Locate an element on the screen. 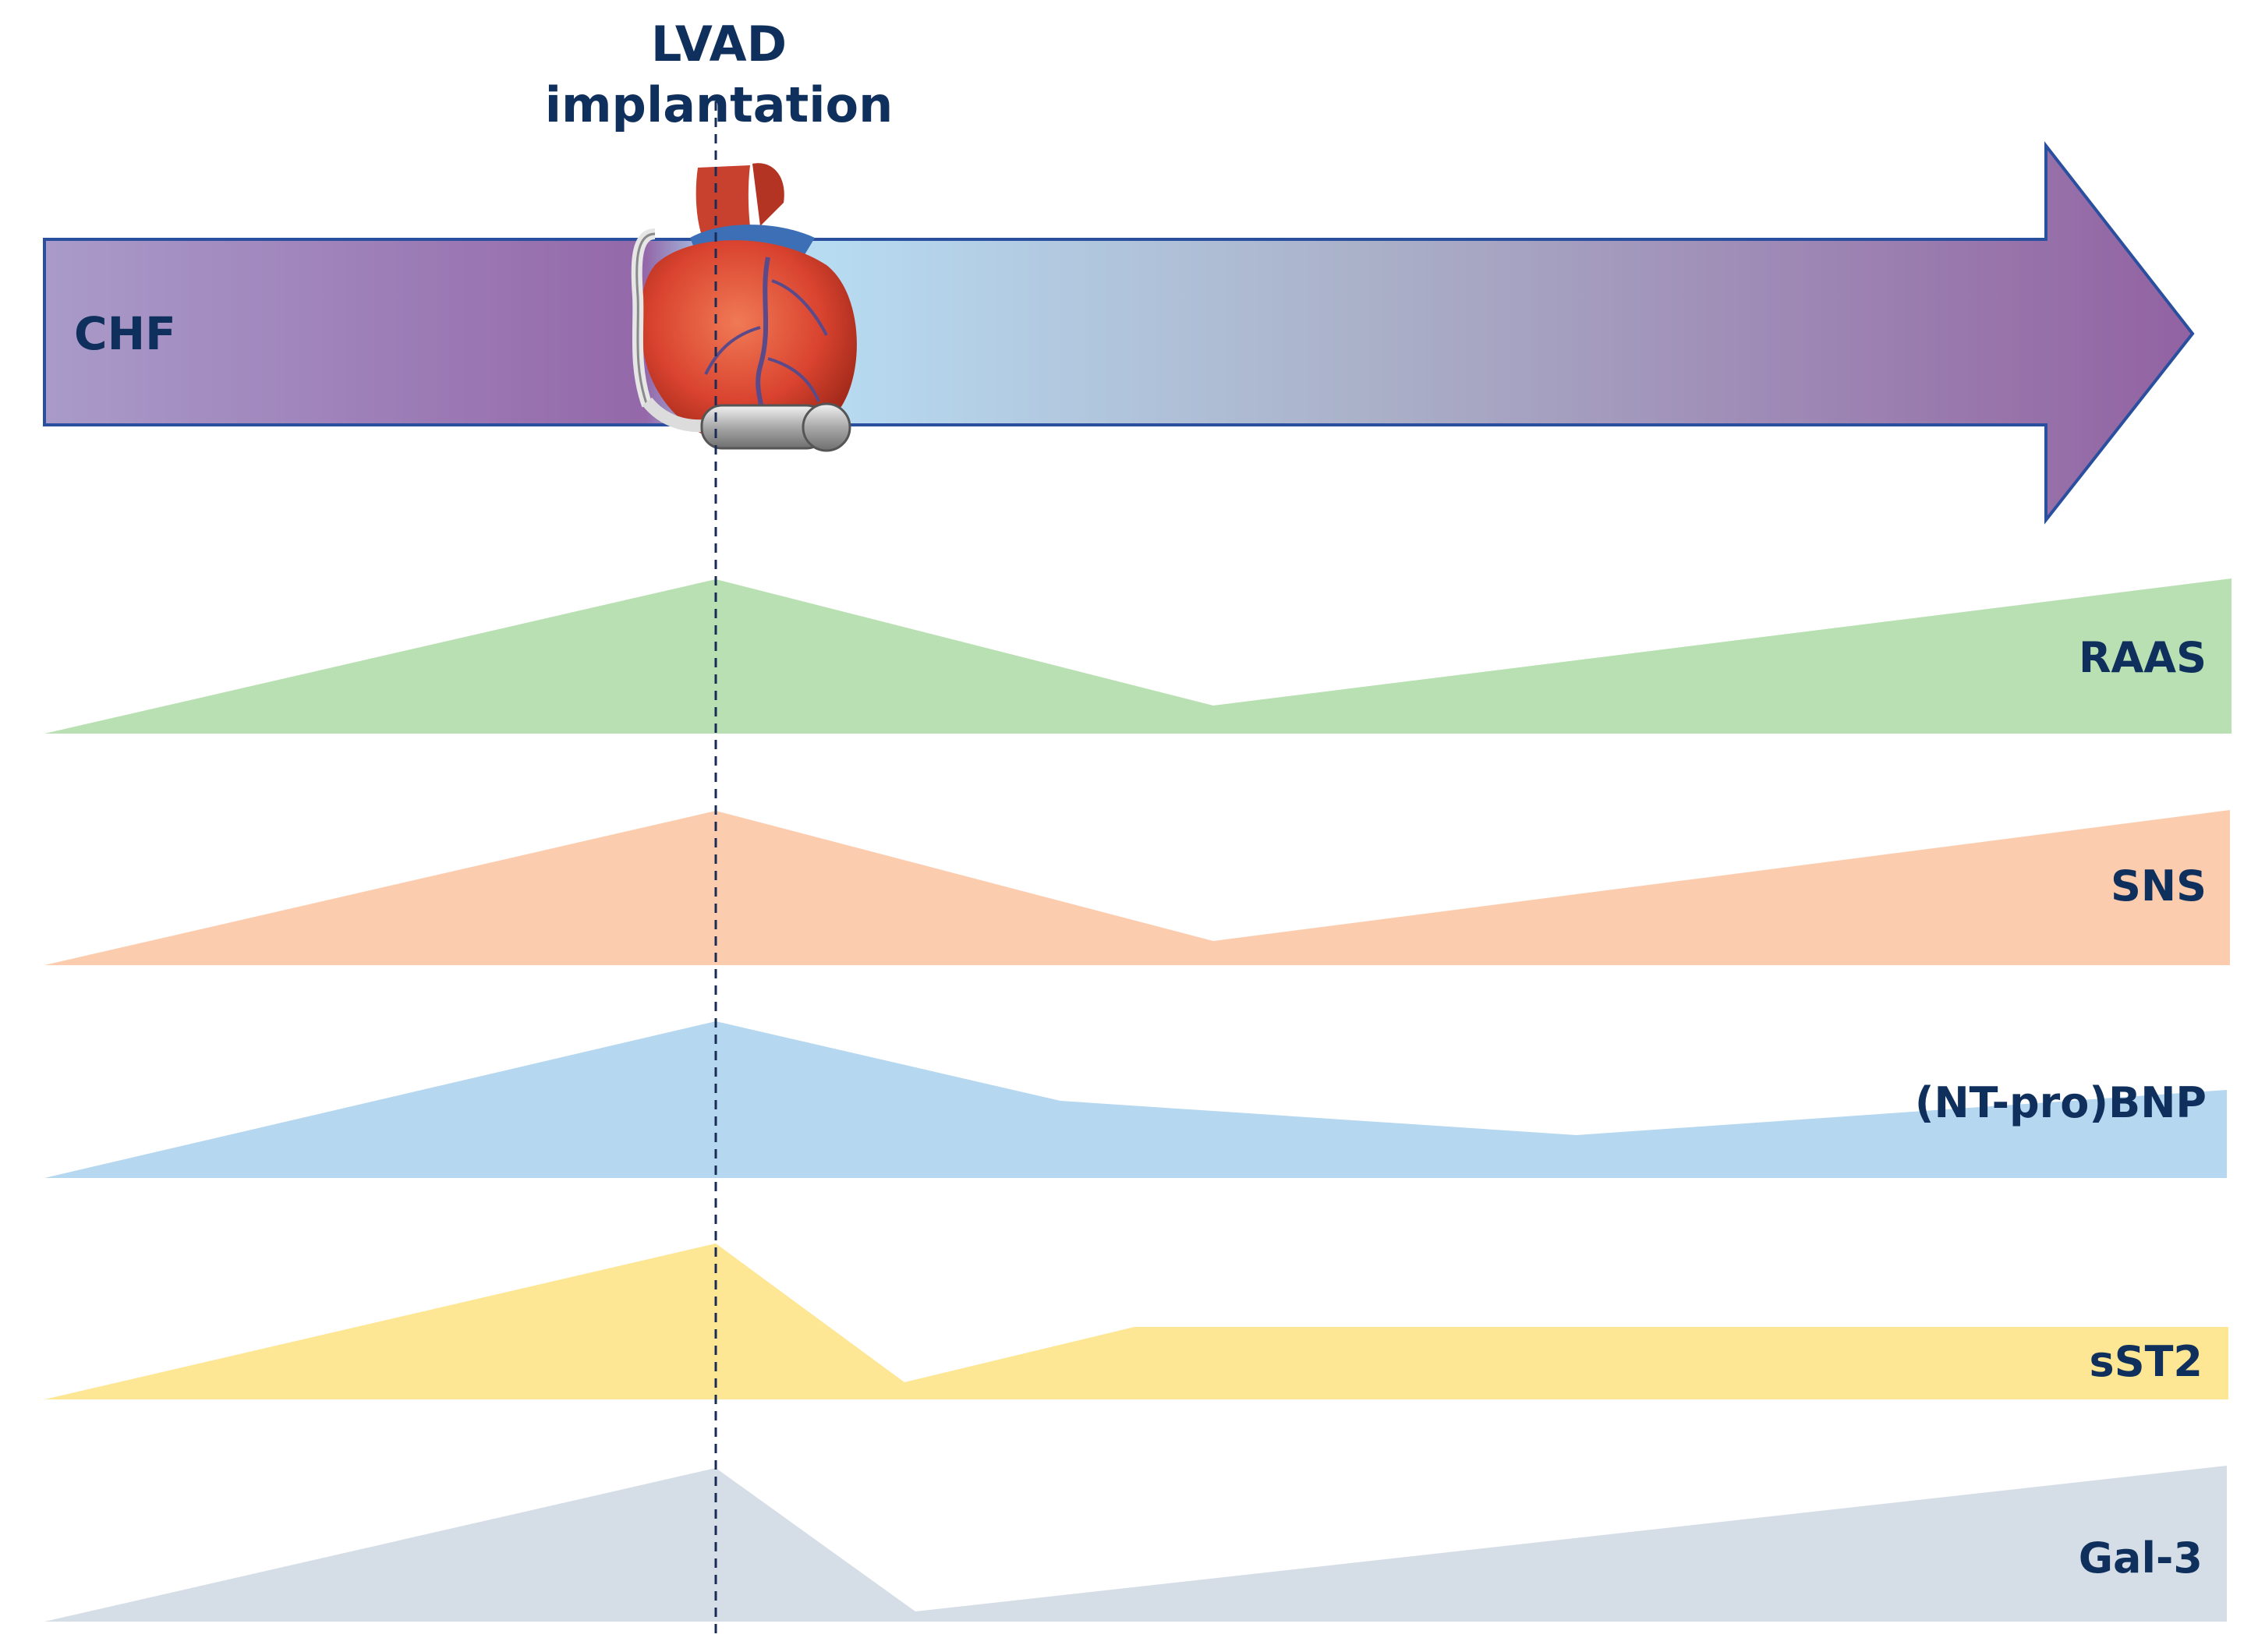 This screenshot has height=1652, width=2251. lvad-heart-icon is located at coordinates (744, 307).